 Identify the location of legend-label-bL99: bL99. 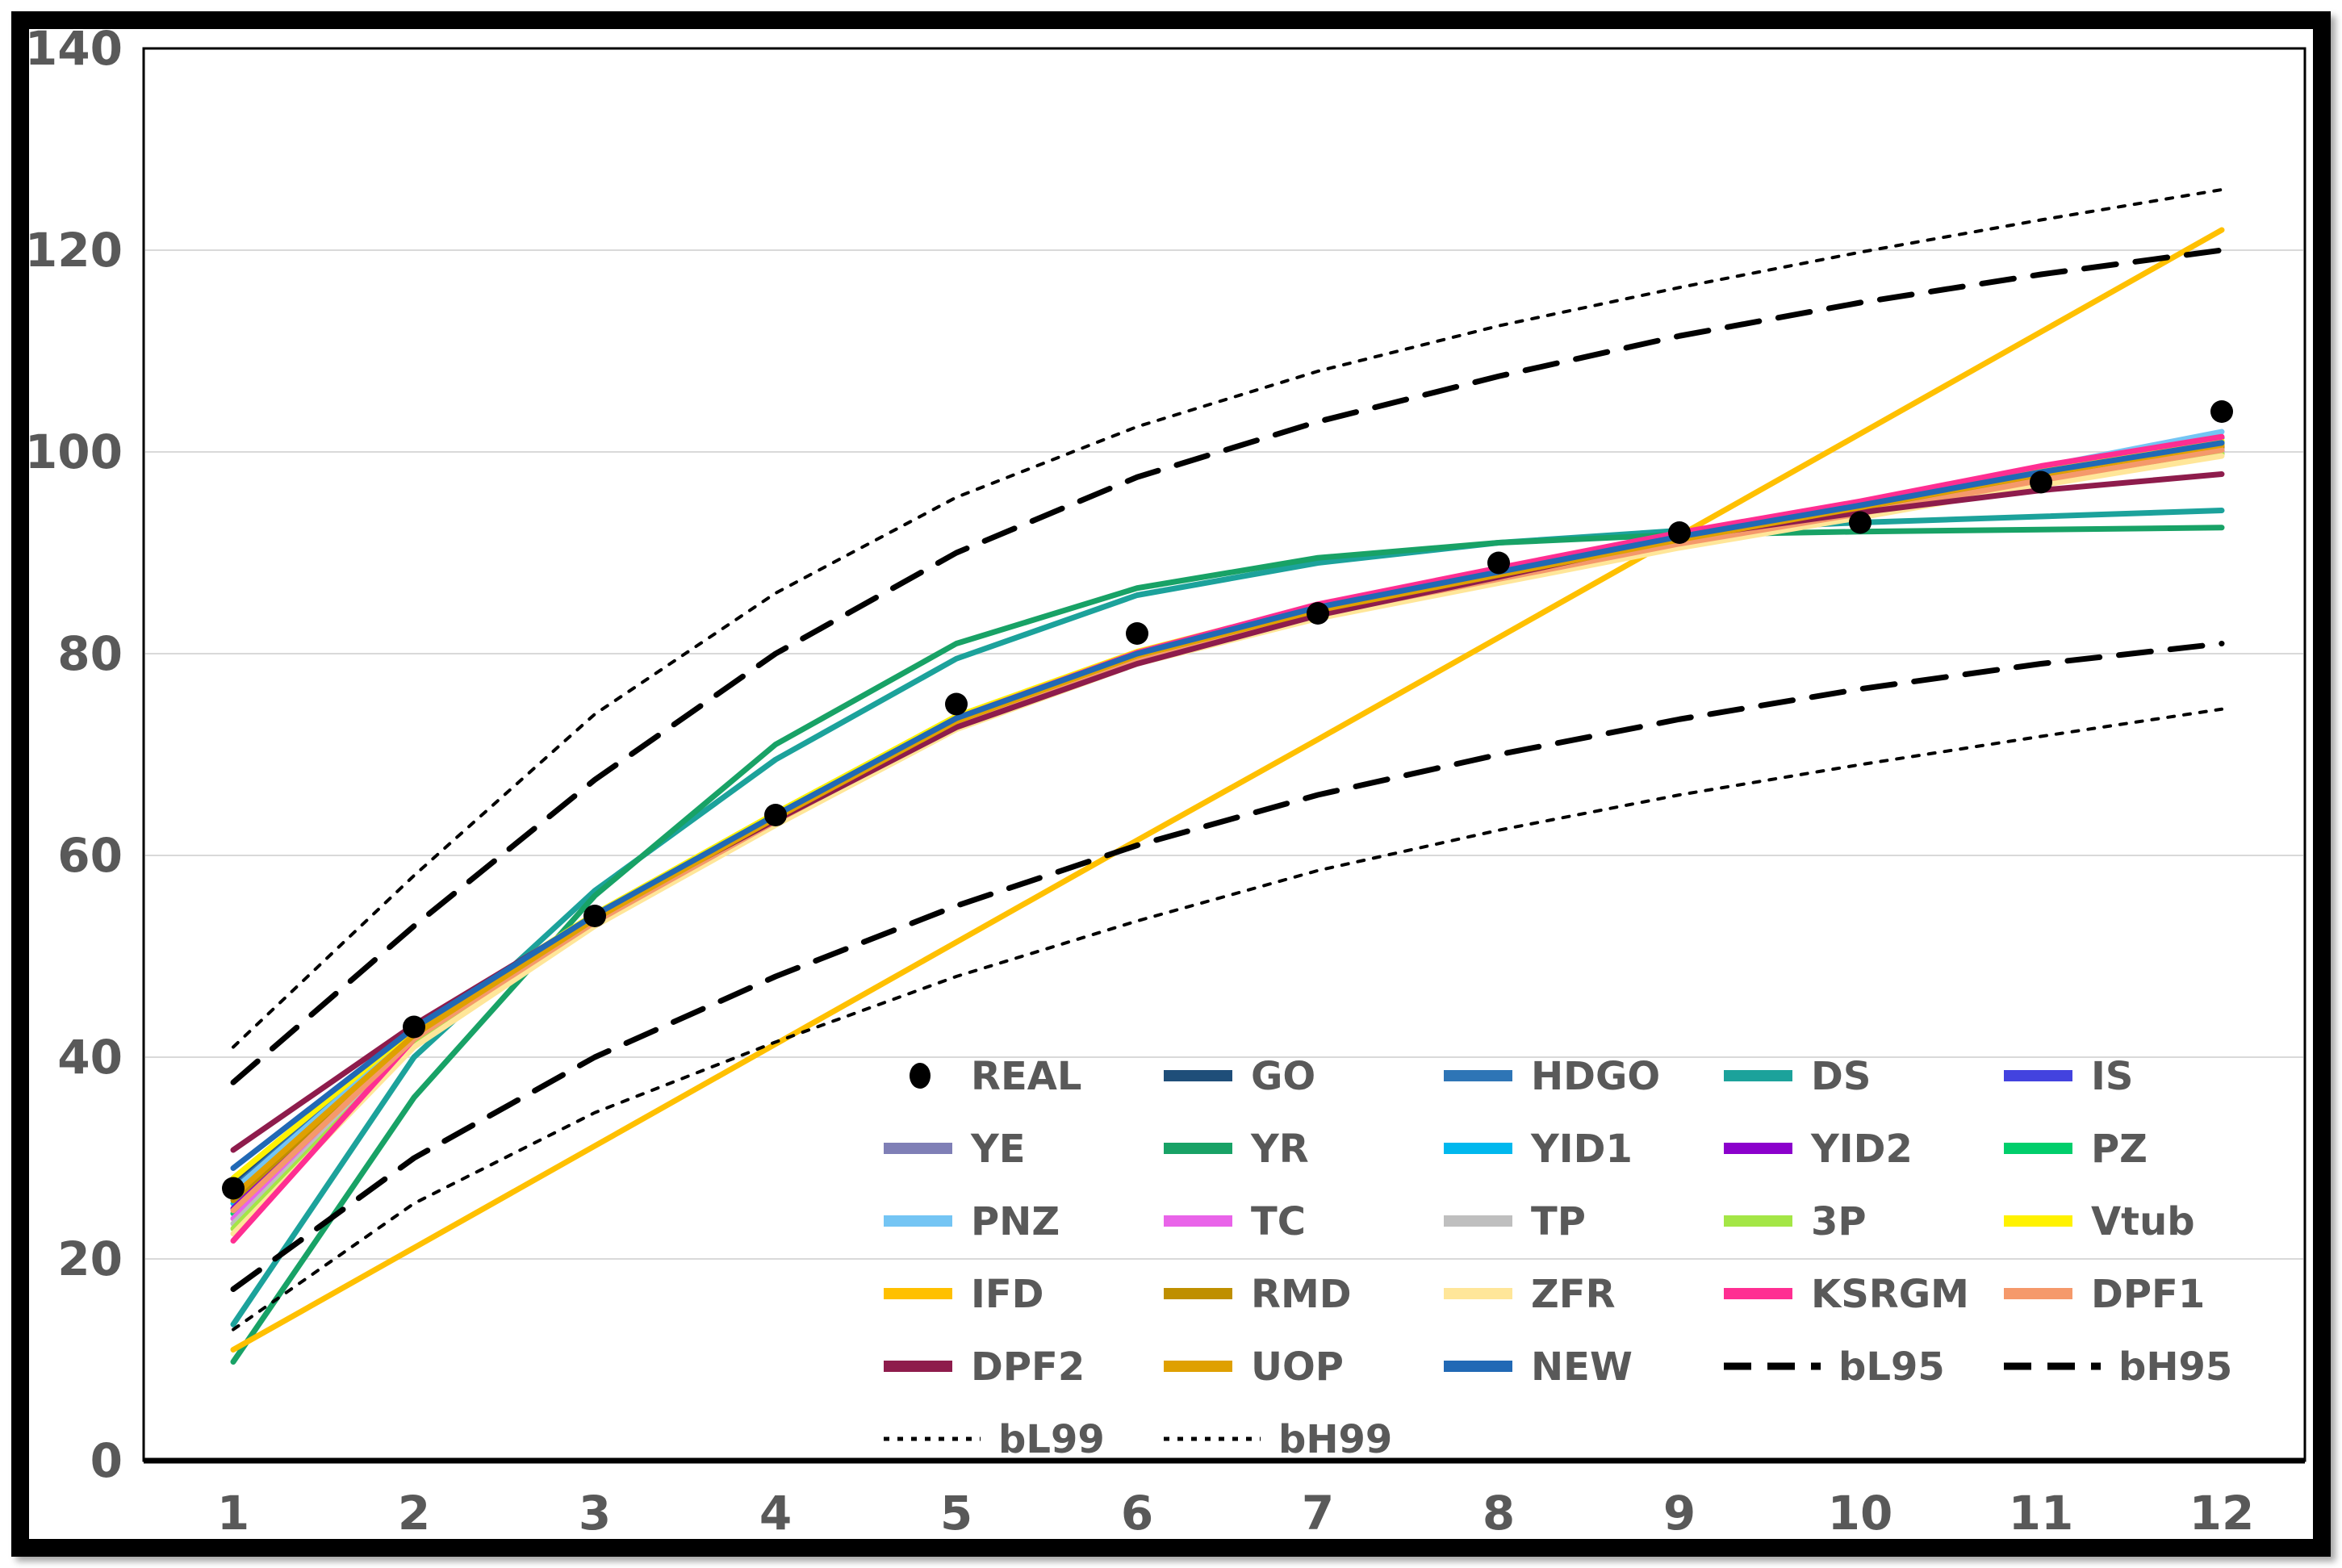
(1051, 1439).